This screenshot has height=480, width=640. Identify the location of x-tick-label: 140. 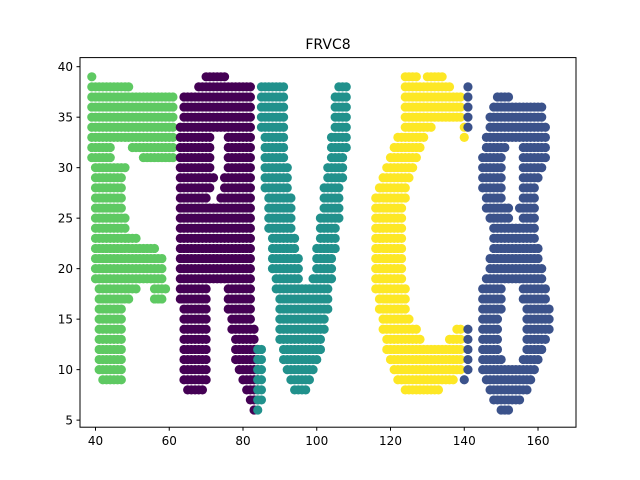
(464, 441).